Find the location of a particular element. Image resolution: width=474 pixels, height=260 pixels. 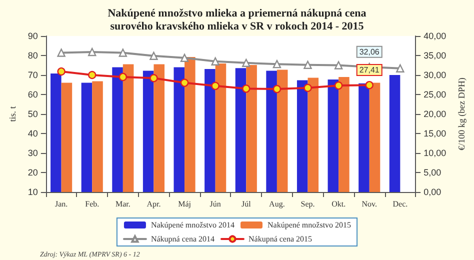

x-tick-label: Apr. is located at coordinates (153, 204).